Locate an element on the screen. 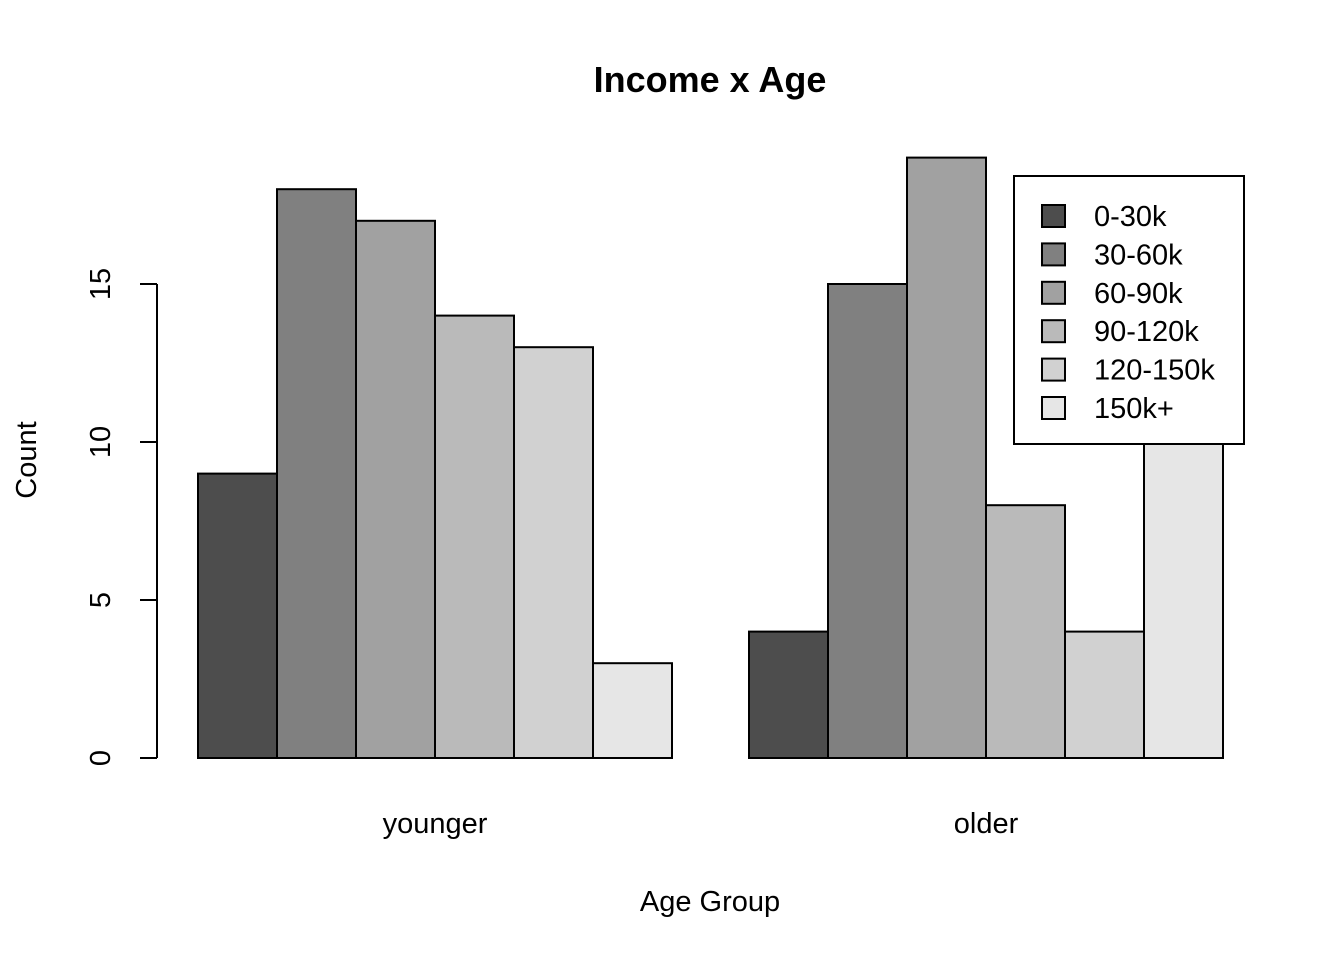  legend-label-150k: 150k+ is located at coordinates (1134, 409).